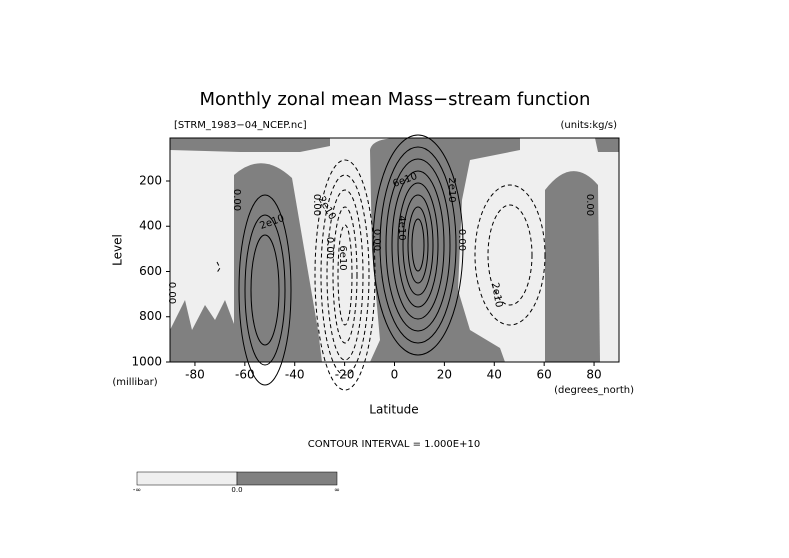 Image resolution: width=789 pixels, height=558 pixels. I want to click on subtitle-right: (units:kg/s), so click(589, 125).